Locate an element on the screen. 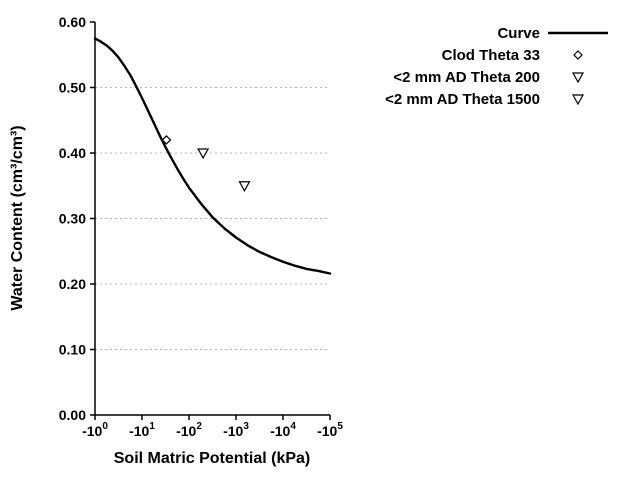 This screenshot has height=480, width=640. legend-entry: Curve is located at coordinates (552, 33).